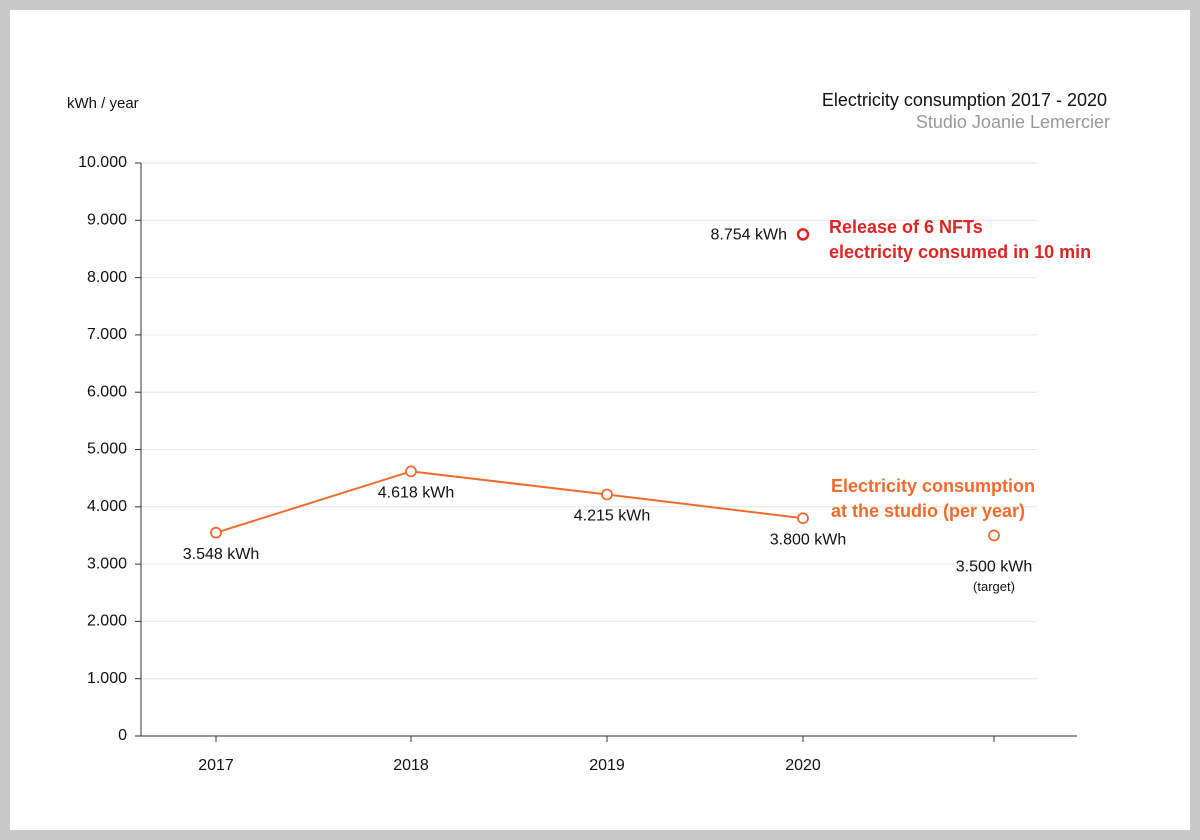 The width and height of the screenshot is (1200, 840). What do you see at coordinates (107, 621) in the screenshot?
I see `y-tick-label: 2.000` at bounding box center [107, 621].